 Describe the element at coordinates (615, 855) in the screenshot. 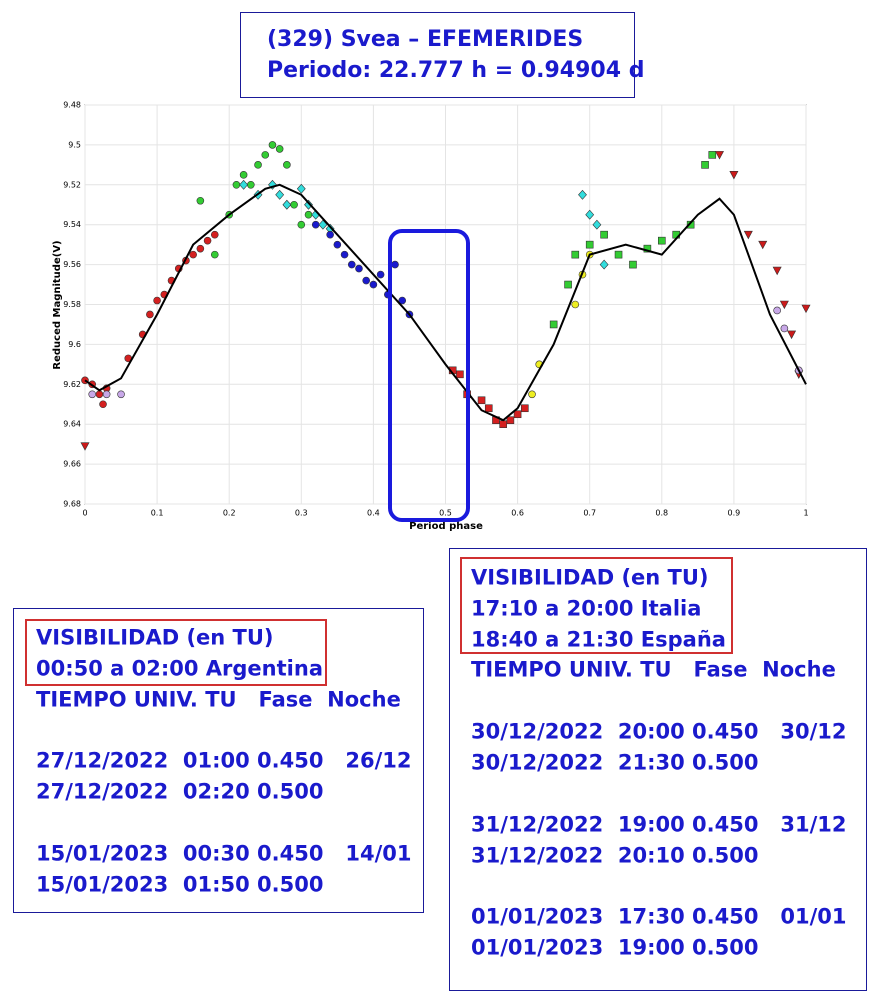

I see `ephemeris-line: 31/12/2022 20:10 0.500` at that location.